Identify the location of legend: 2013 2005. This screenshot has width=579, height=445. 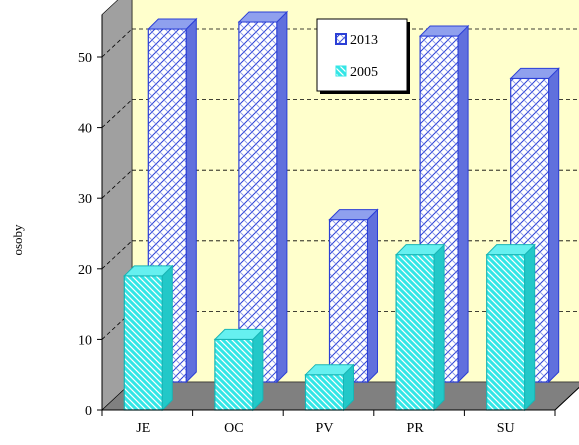
(364, 57).